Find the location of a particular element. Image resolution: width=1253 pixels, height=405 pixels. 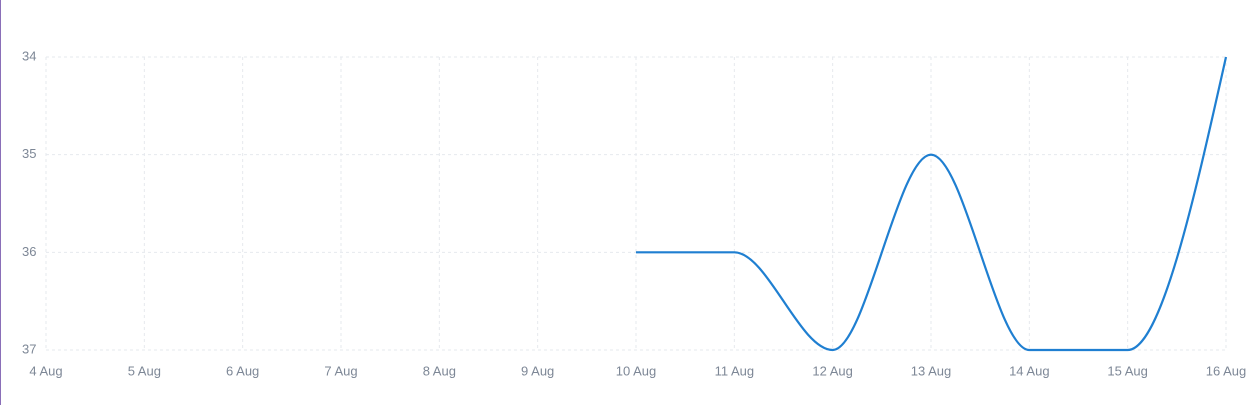

x-tick-label: 7 Aug is located at coordinates (340, 370).